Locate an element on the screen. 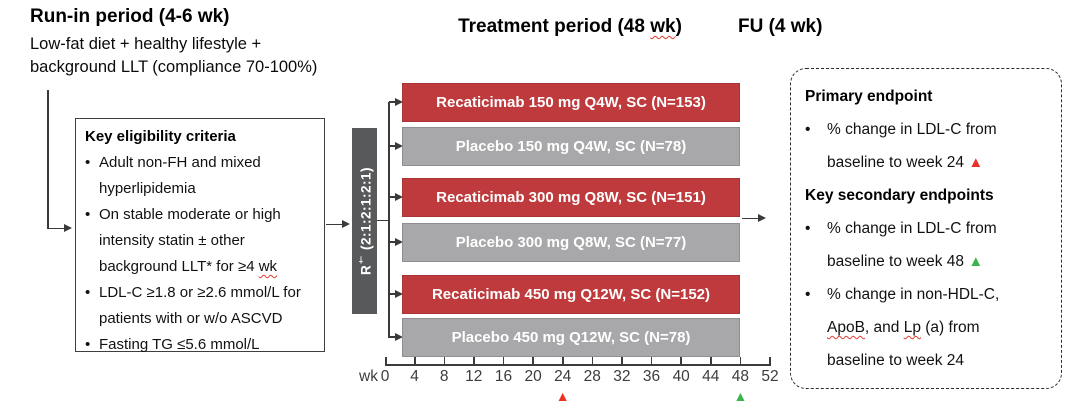 Image resolution: width=1080 pixels, height=413 pixels. secondary-endpoint-2-post: (a) from baseline to week 24 is located at coordinates (903, 344).